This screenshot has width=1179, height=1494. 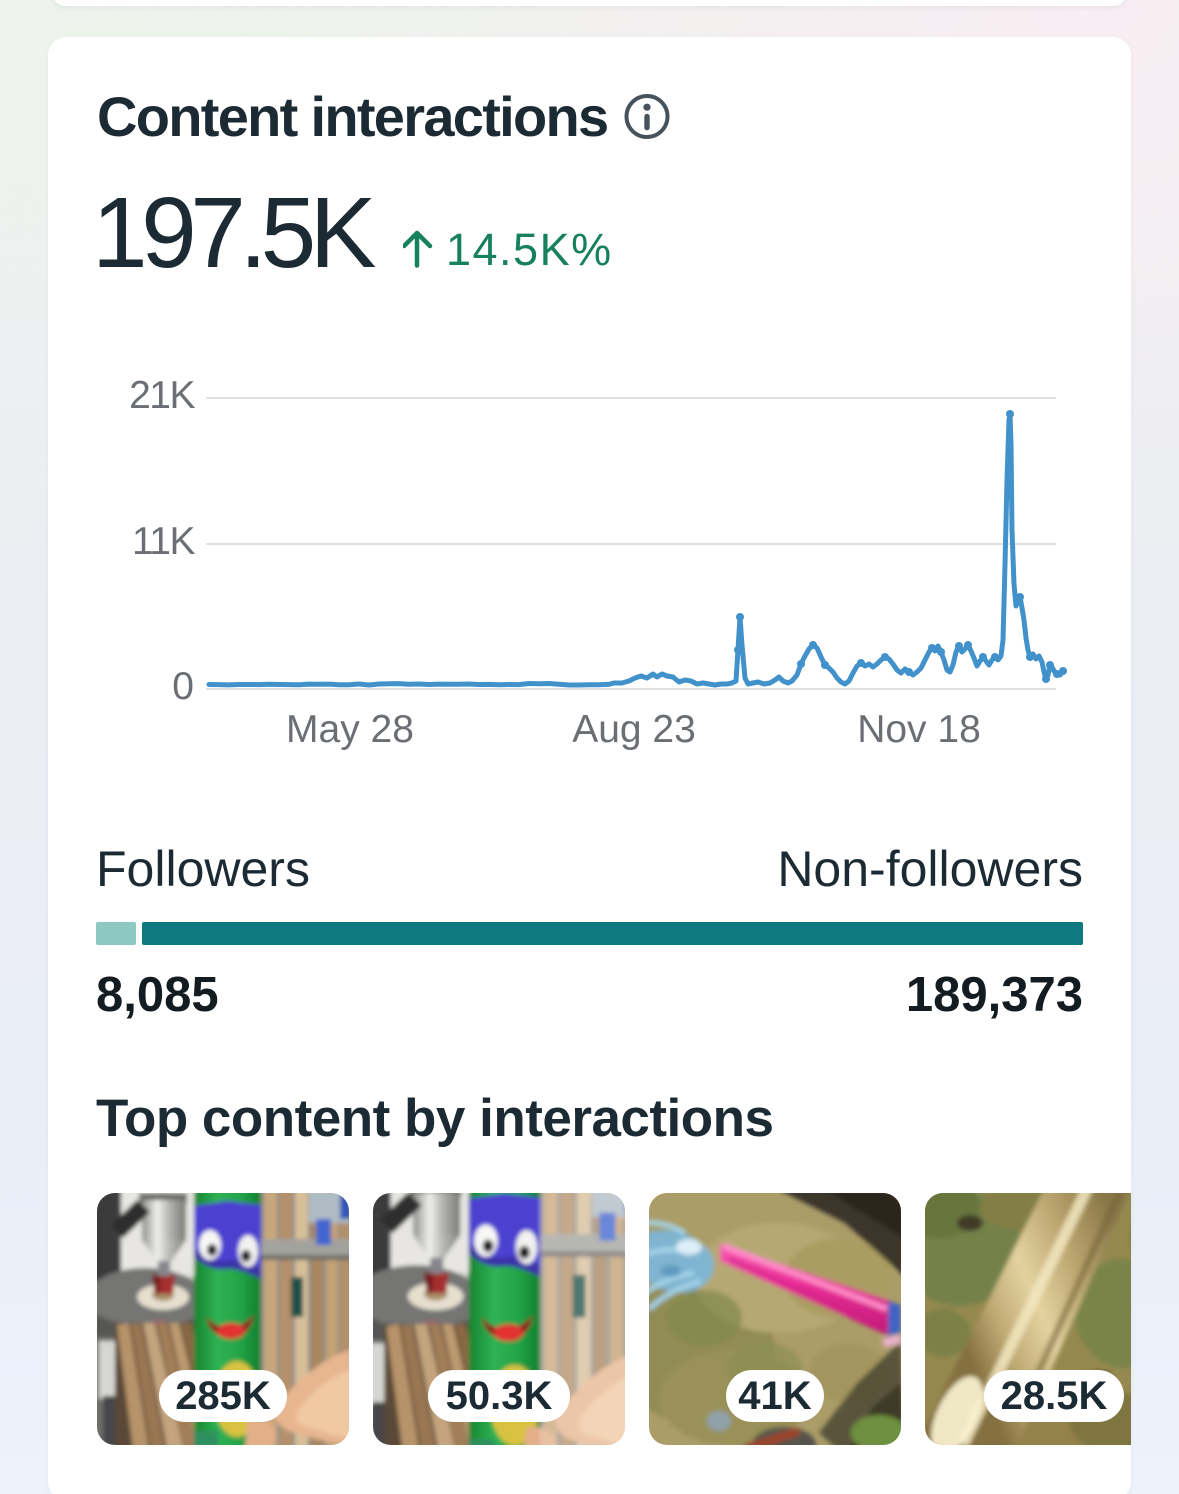 What do you see at coordinates (634, 729) in the screenshot?
I see `svg-text: Aug 23` at bounding box center [634, 729].